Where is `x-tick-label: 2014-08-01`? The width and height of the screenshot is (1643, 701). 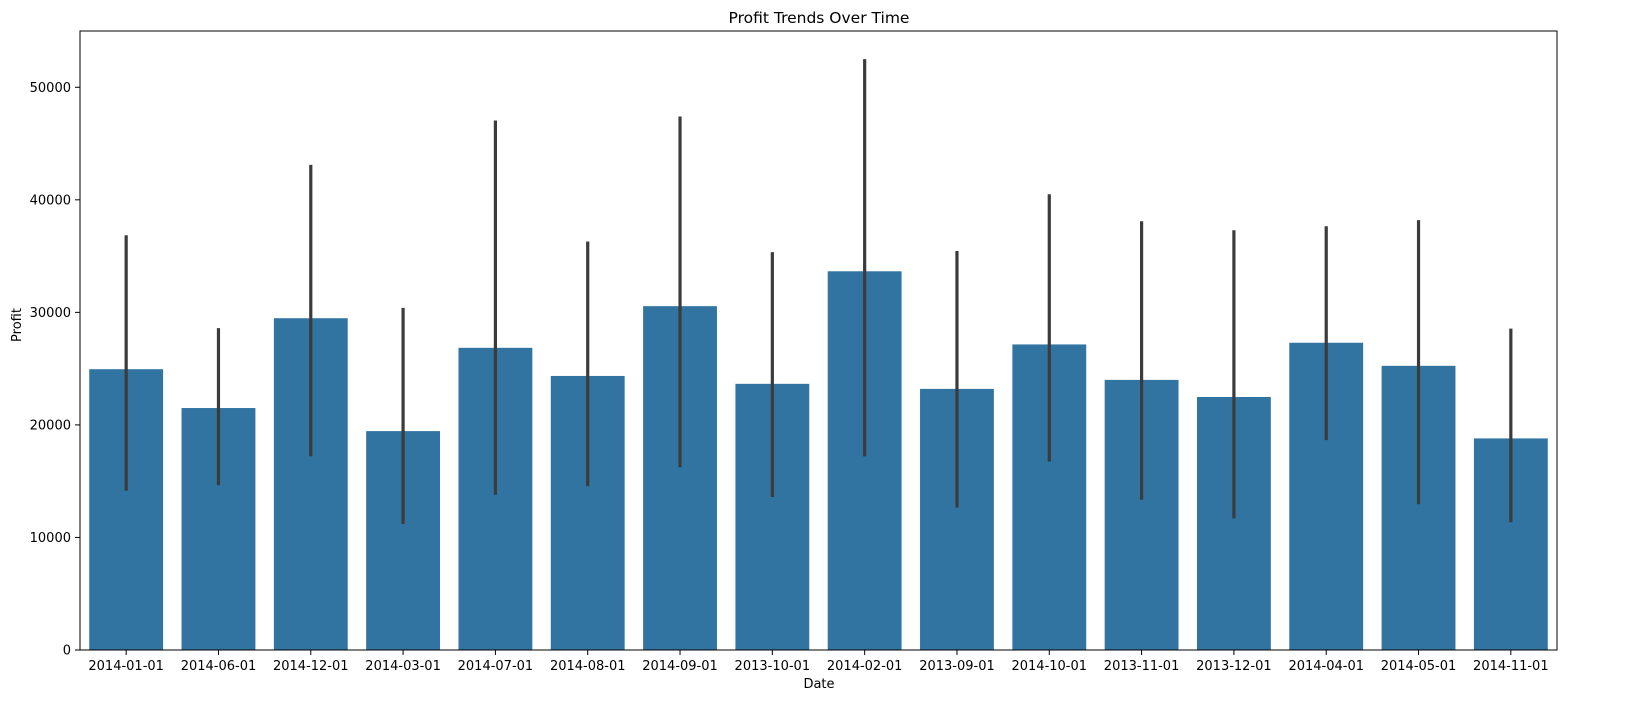
x-tick-label: 2014-08-01 is located at coordinates (588, 666).